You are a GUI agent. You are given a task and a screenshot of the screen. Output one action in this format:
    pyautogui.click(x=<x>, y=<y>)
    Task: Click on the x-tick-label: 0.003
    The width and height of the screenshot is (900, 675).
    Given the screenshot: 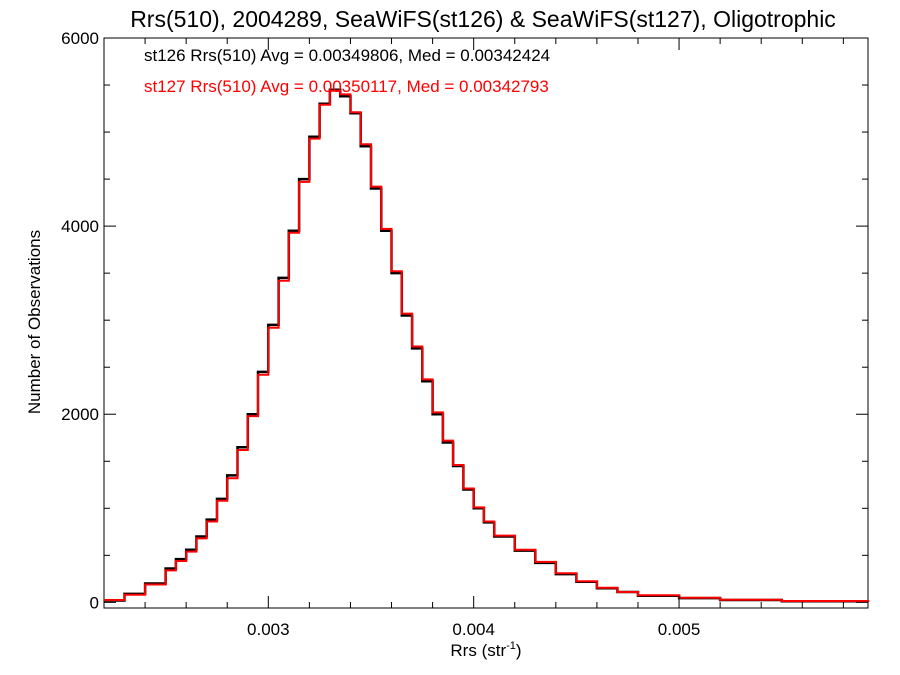 What is the action you would take?
    pyautogui.click(x=268, y=629)
    